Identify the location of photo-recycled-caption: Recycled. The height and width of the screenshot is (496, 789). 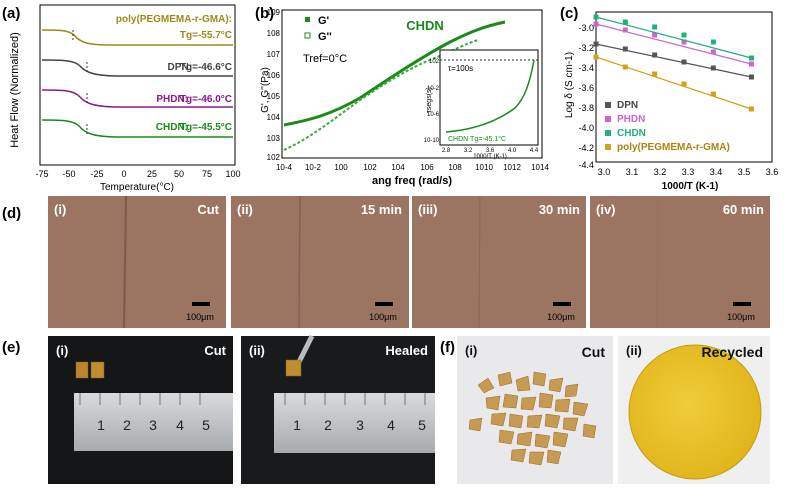
(732, 352).